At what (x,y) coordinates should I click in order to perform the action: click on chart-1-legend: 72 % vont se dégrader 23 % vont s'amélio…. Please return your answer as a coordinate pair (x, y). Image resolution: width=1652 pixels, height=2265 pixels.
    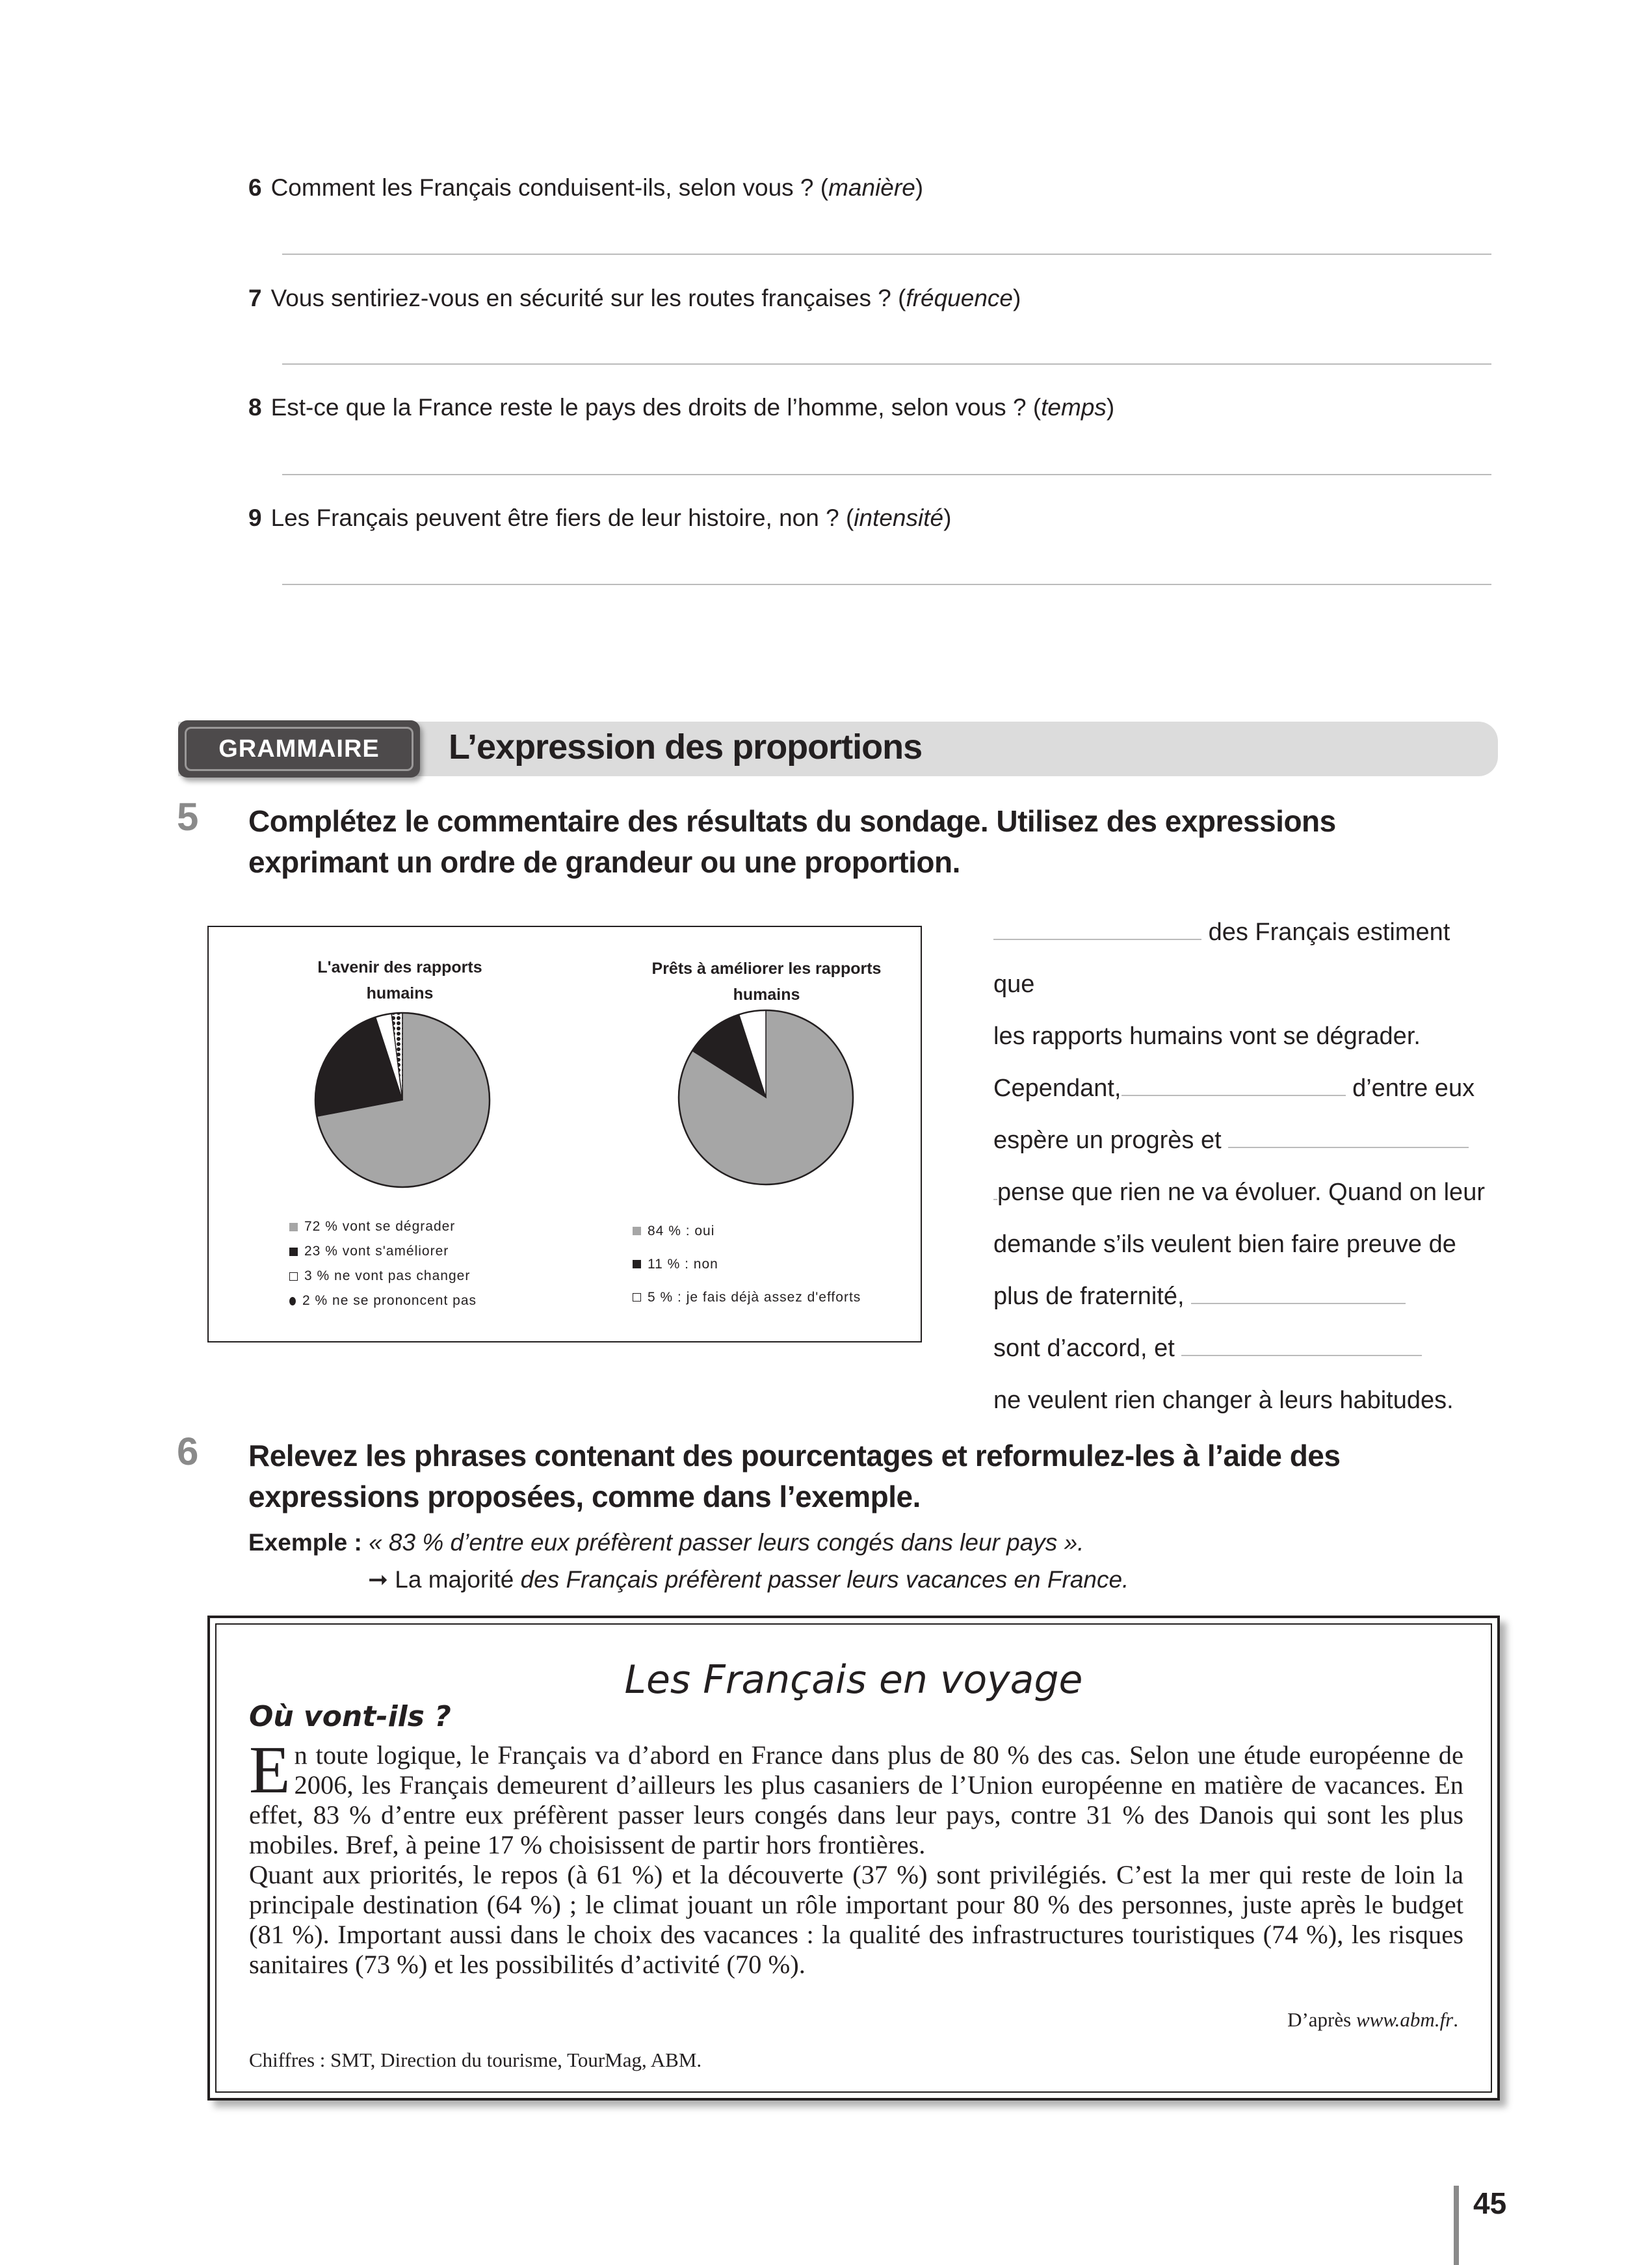
    Looking at the image, I should click on (383, 1264).